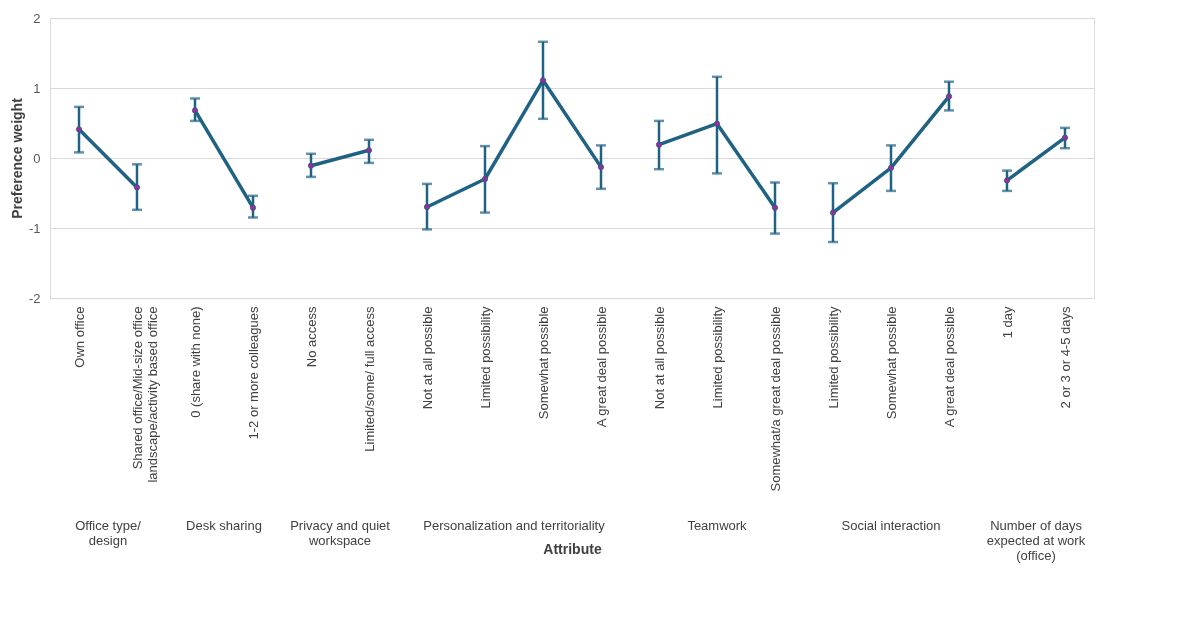 This screenshot has width=1204, height=639. I want to click on text: Teamwork, so click(717, 525).